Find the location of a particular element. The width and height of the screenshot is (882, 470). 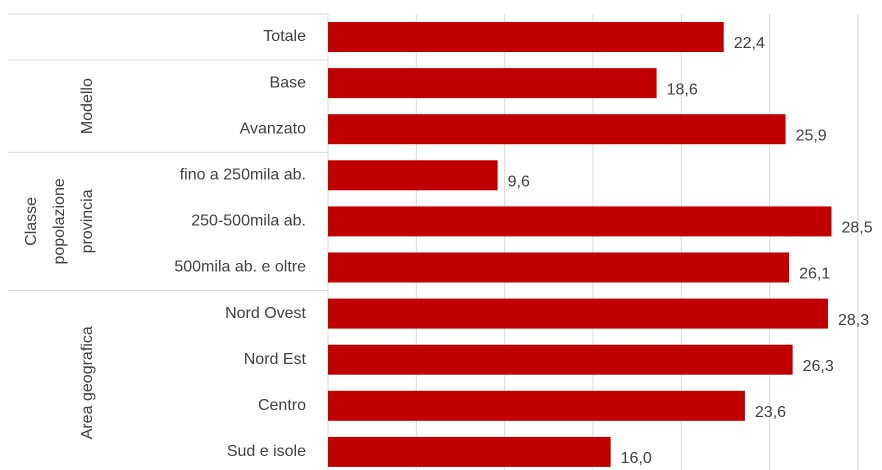

group-label: Modello is located at coordinates (87, 106).